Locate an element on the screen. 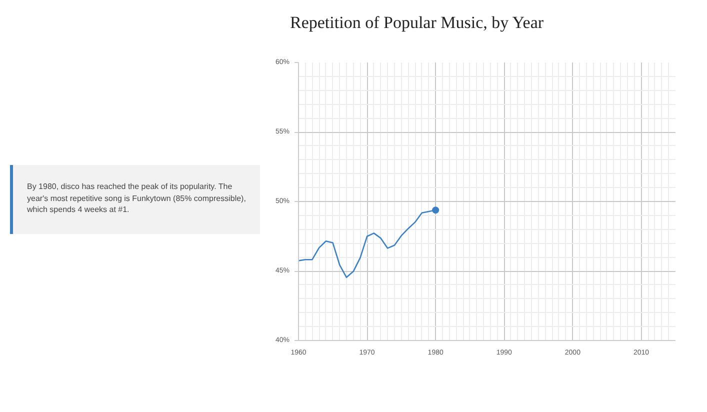 Image resolution: width=707 pixels, height=412 pixels. chart-title: Repetition of Popular Music, by Year is located at coordinates (417, 23).